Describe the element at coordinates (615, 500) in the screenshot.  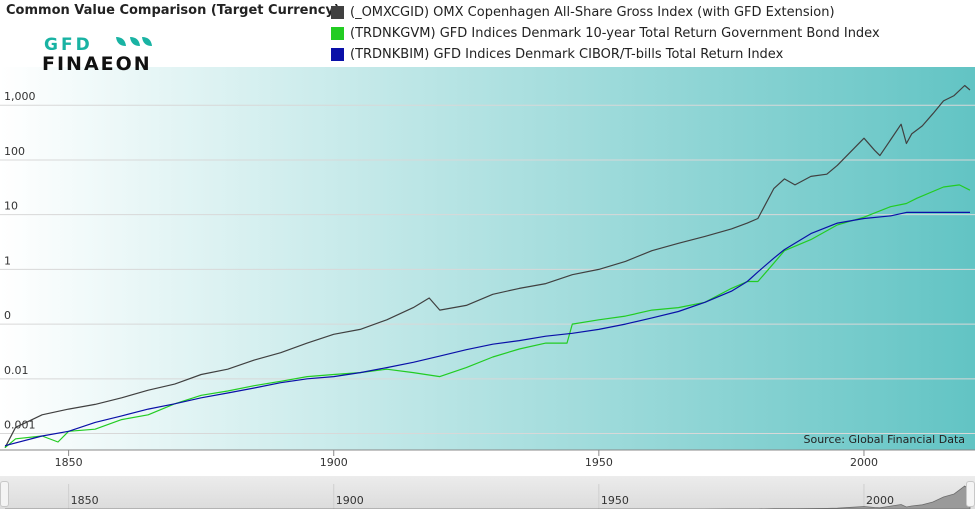
I see `navigator-tick-label: 1950` at that location.